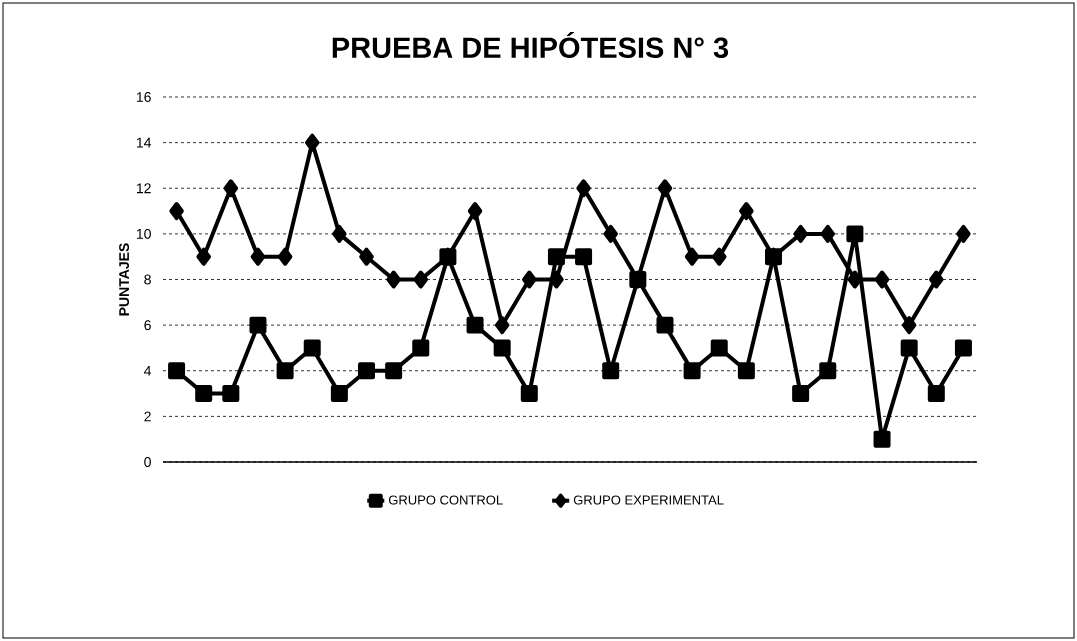  What do you see at coordinates (648, 500) in the screenshot?
I see `legend-label: GRUPO EXPERIMENTAL` at bounding box center [648, 500].